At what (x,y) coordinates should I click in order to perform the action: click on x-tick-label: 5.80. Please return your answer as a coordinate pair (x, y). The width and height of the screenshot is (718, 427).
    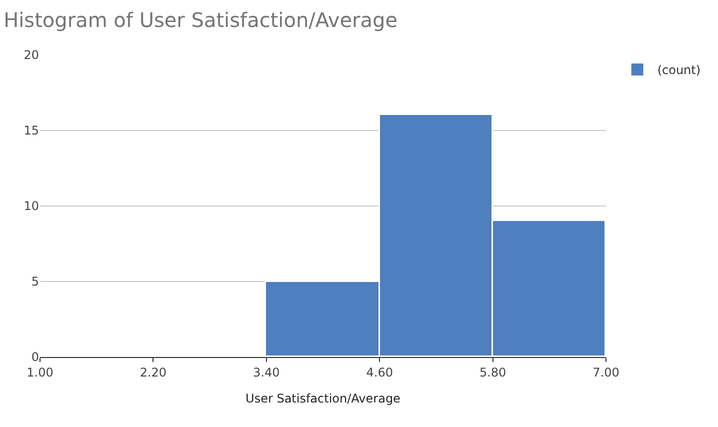
    Looking at the image, I should click on (492, 372).